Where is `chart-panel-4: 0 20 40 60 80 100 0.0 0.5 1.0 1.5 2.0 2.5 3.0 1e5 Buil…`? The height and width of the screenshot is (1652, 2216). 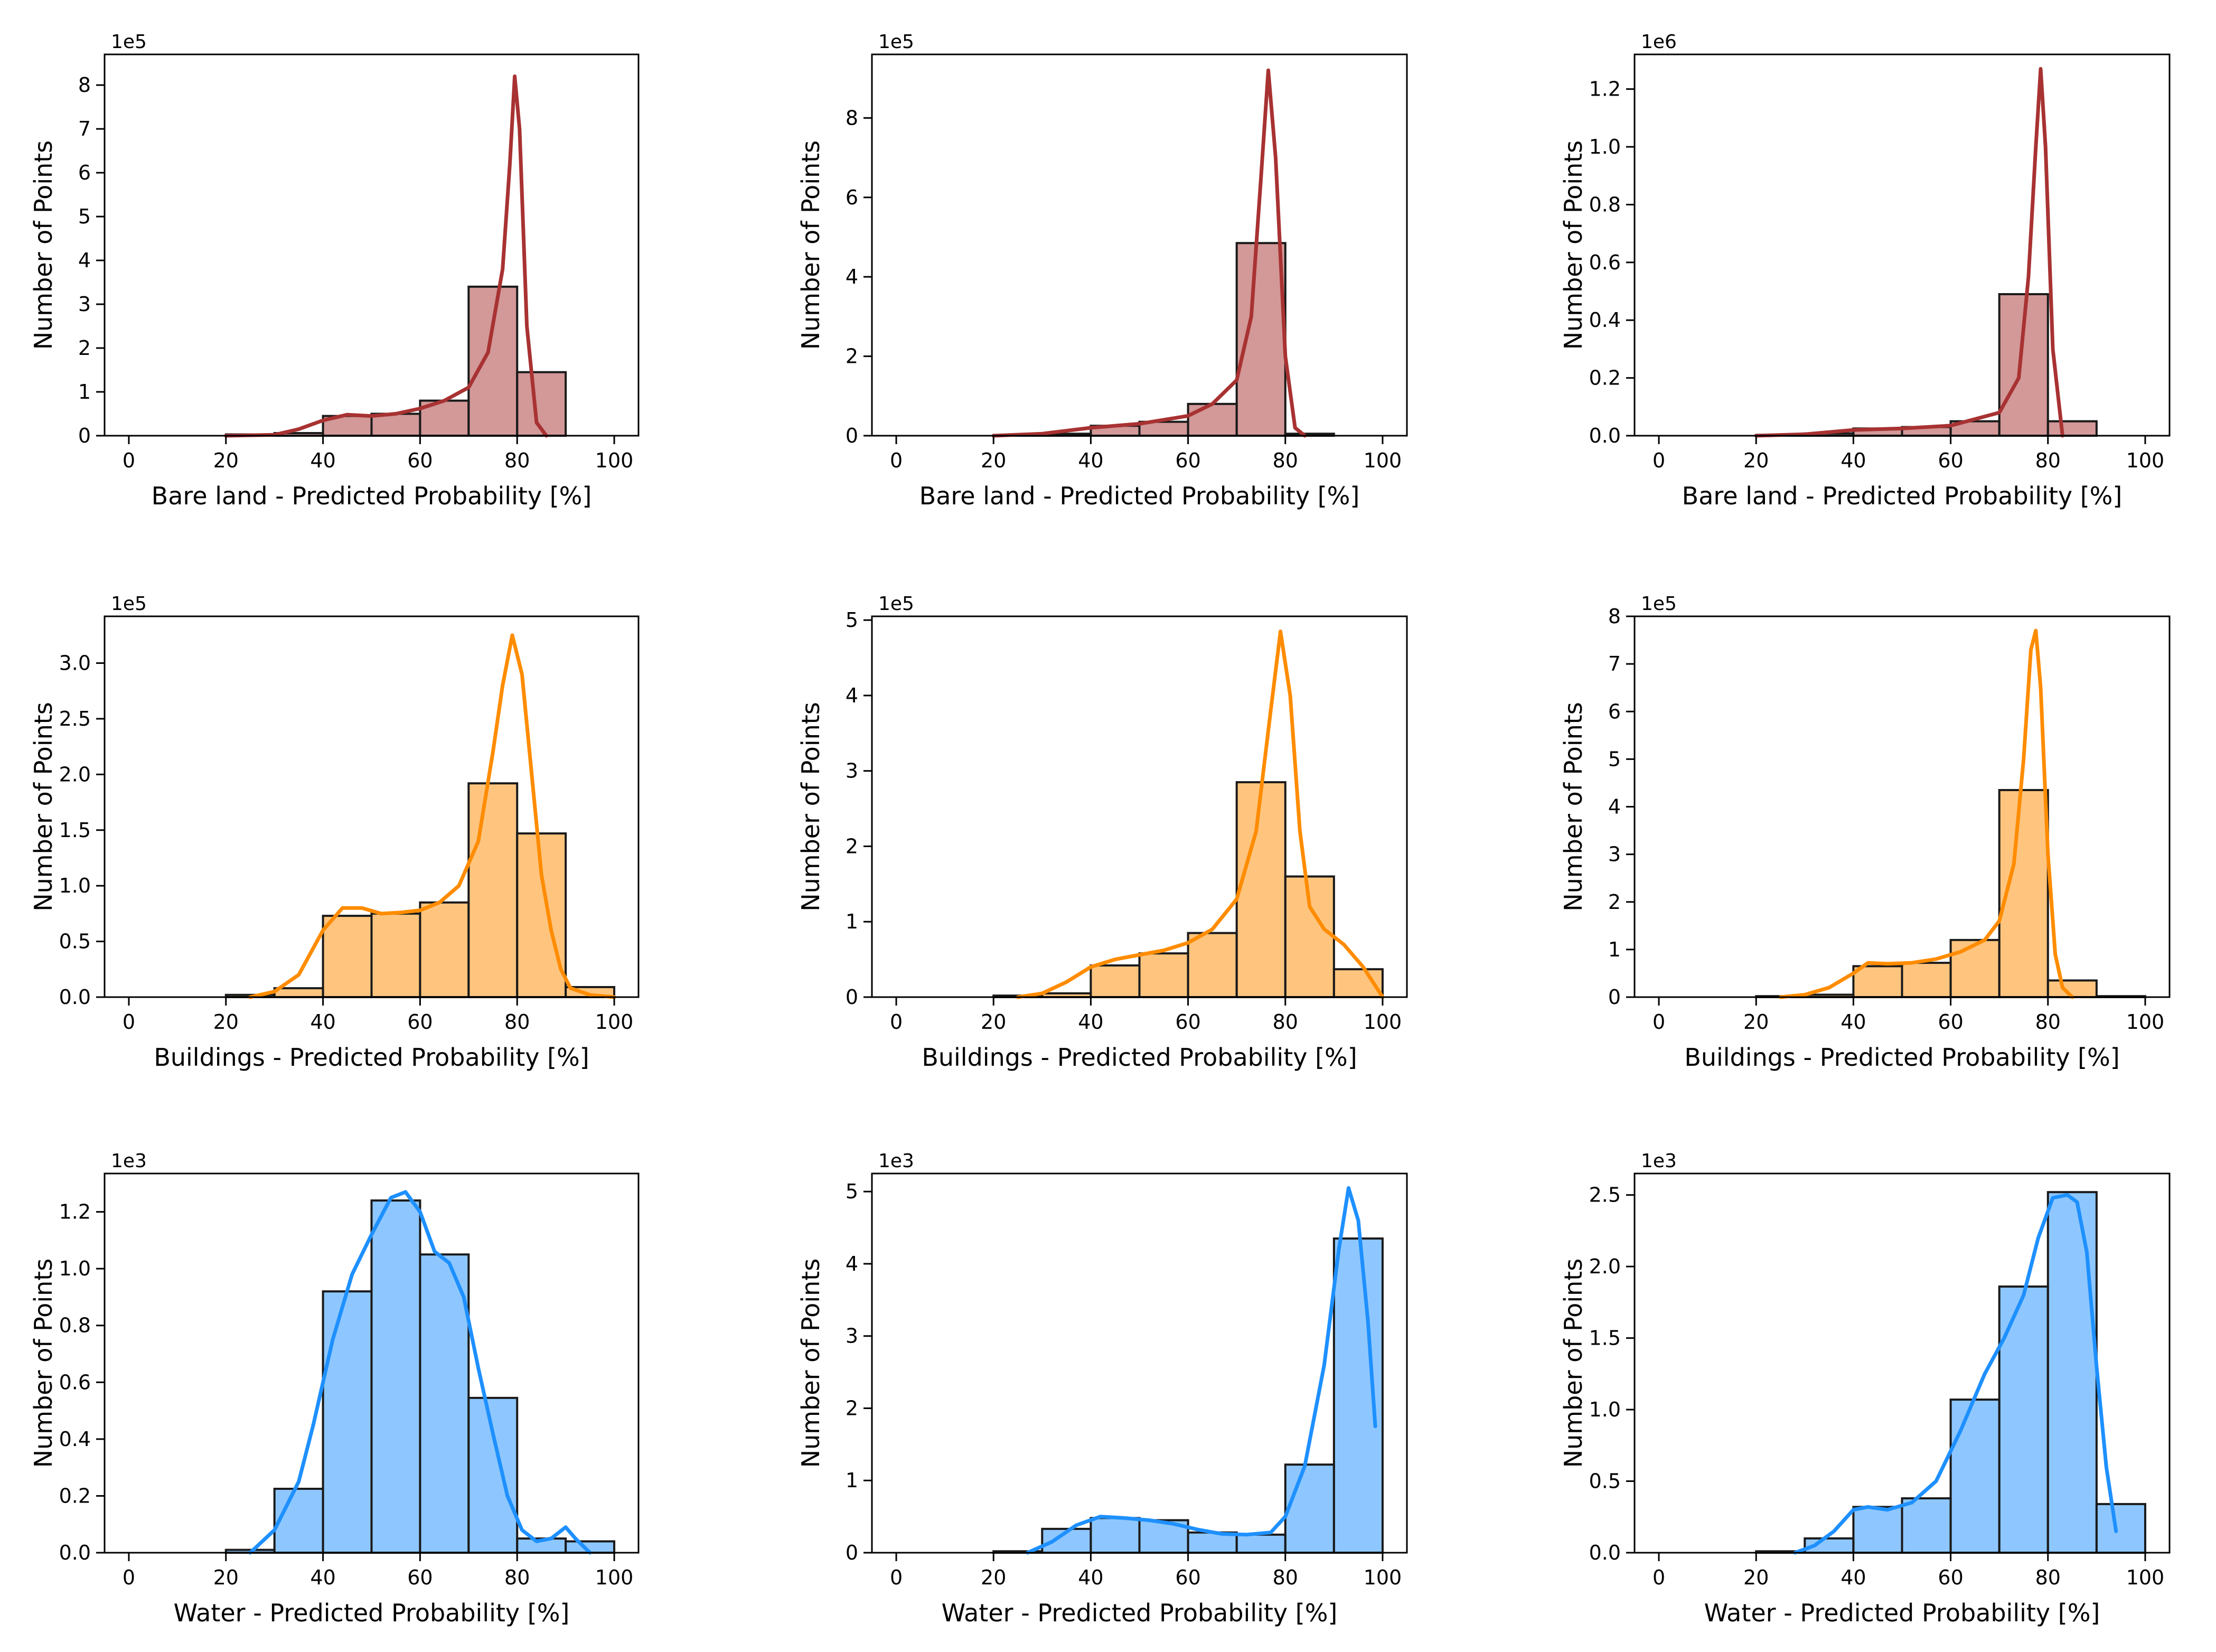 chart-panel-4: 0 20 40 60 80 100 0.0 0.5 1.0 1.5 2.0 2.5 3.0 1e5 Buil… is located at coordinates (334, 832).